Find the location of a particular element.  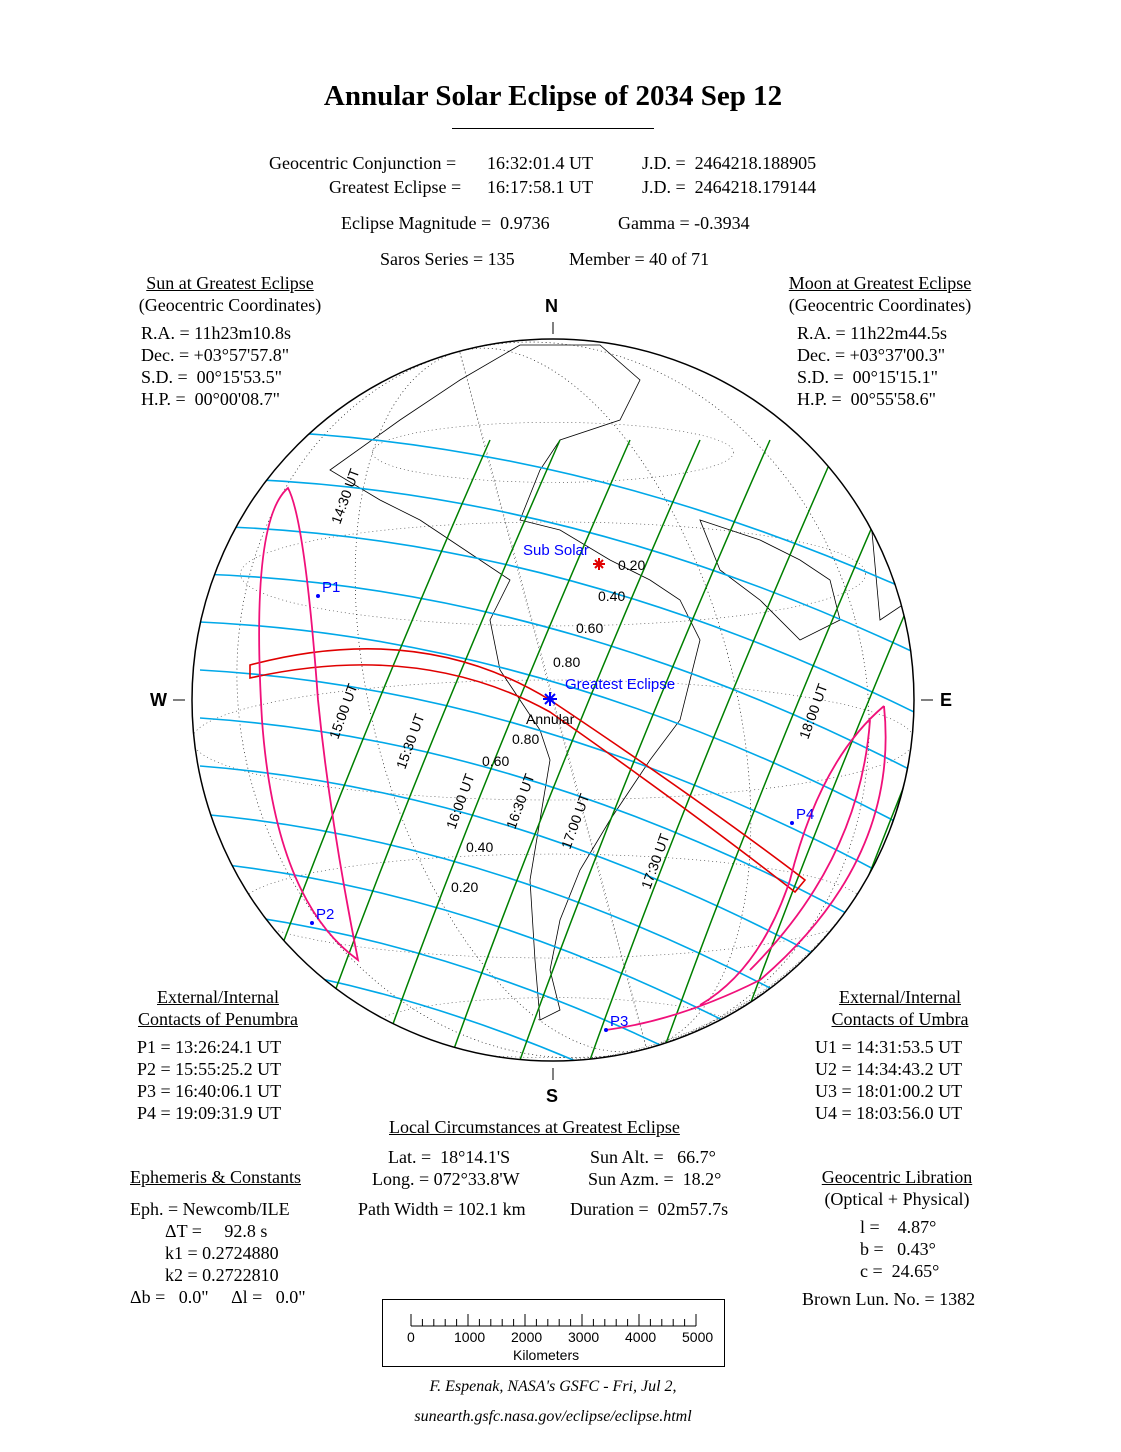

local-sun-azm: Sun Azm. = 18.2° is located at coordinates (655, 1179).